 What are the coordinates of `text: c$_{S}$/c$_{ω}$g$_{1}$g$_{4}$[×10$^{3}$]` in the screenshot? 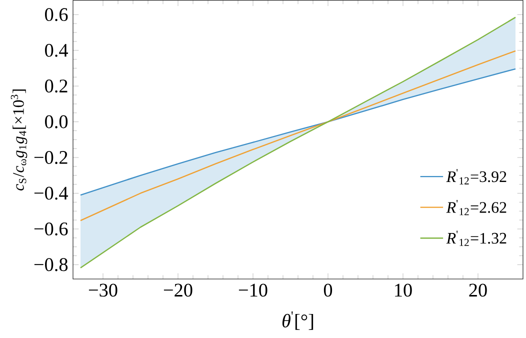 It's located at (19, 140).